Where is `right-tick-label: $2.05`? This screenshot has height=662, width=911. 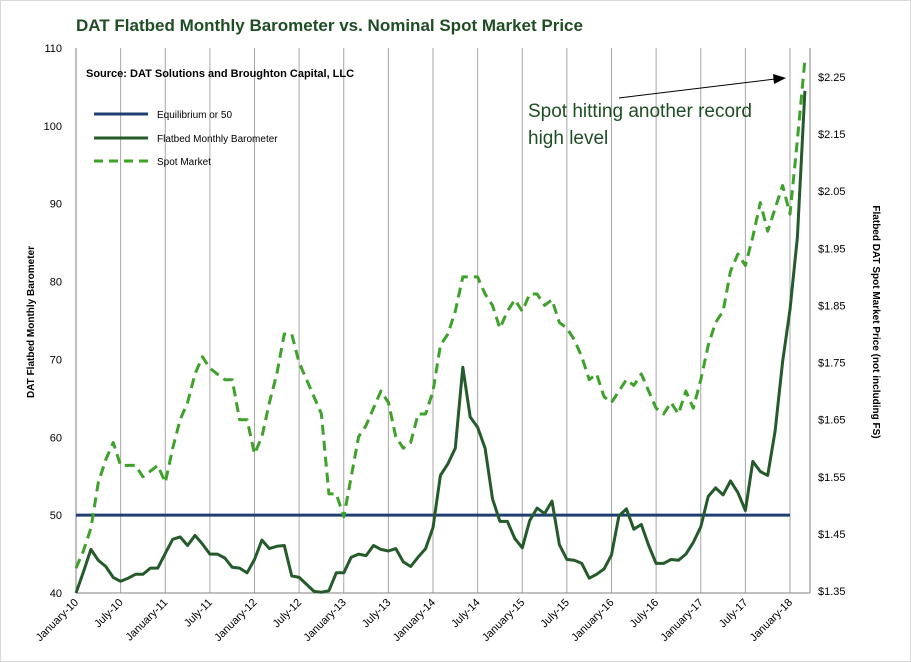 right-tick-label: $2.05 is located at coordinates (832, 192).